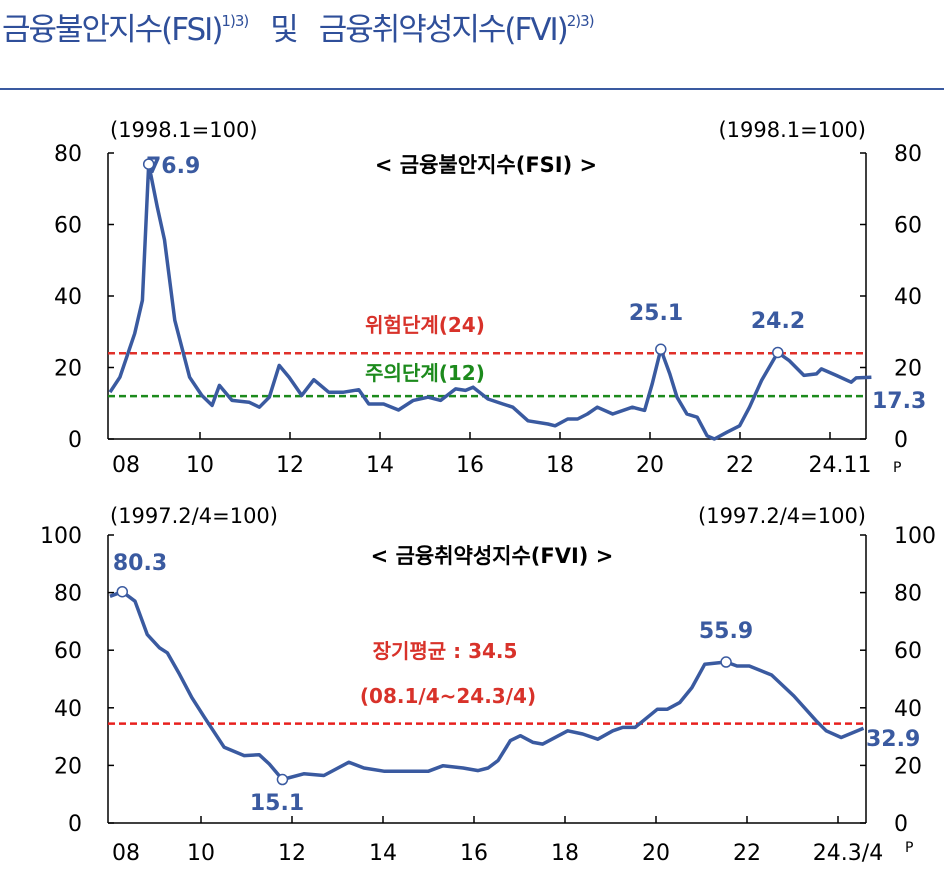 The height and width of the screenshot is (880, 944). I want to click on fsi-xtick-label: 24.11, so click(840, 465).